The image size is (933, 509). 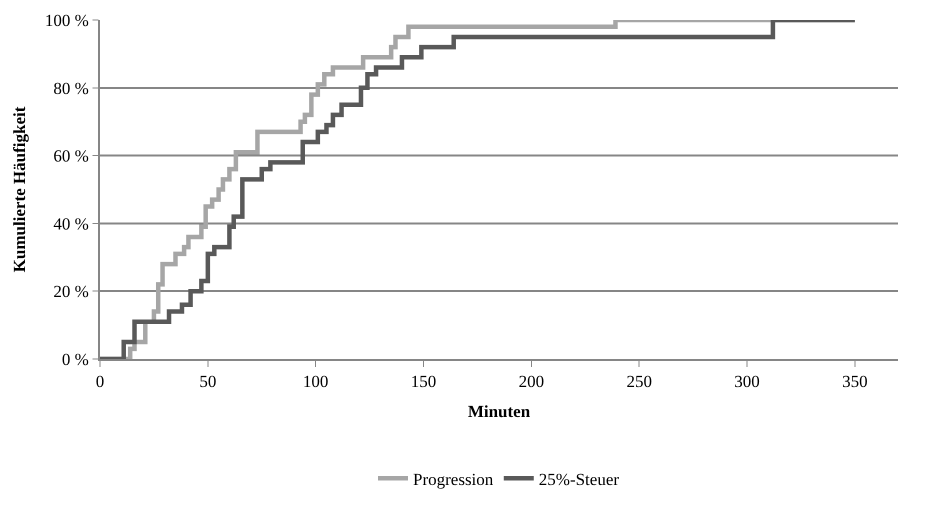 What do you see at coordinates (71, 224) in the screenshot?
I see `y-tick-label: 40 %` at bounding box center [71, 224].